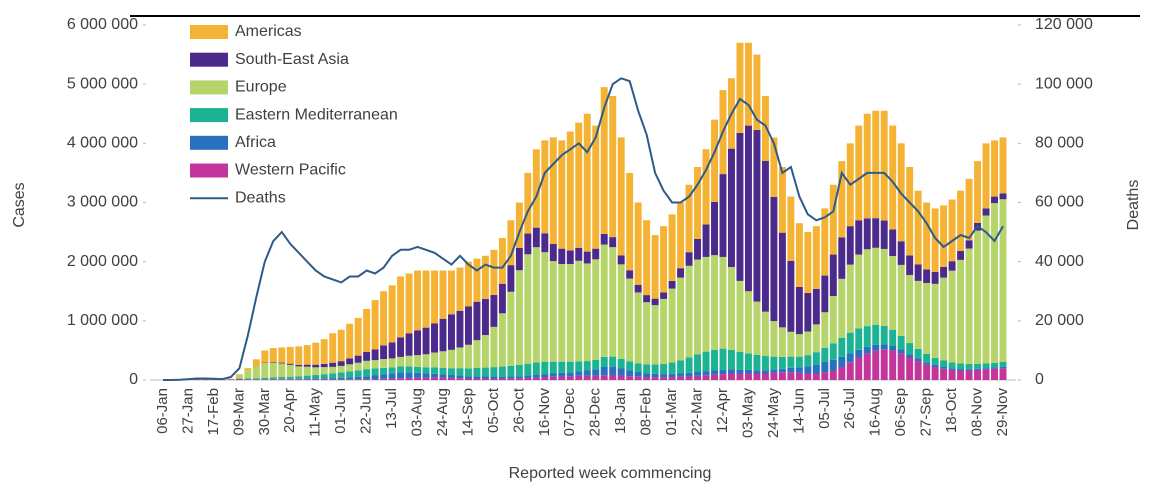  What do you see at coordinates (238, 412) in the screenshot?
I see `x-tick-label: 09-Mar` at bounding box center [238, 412].